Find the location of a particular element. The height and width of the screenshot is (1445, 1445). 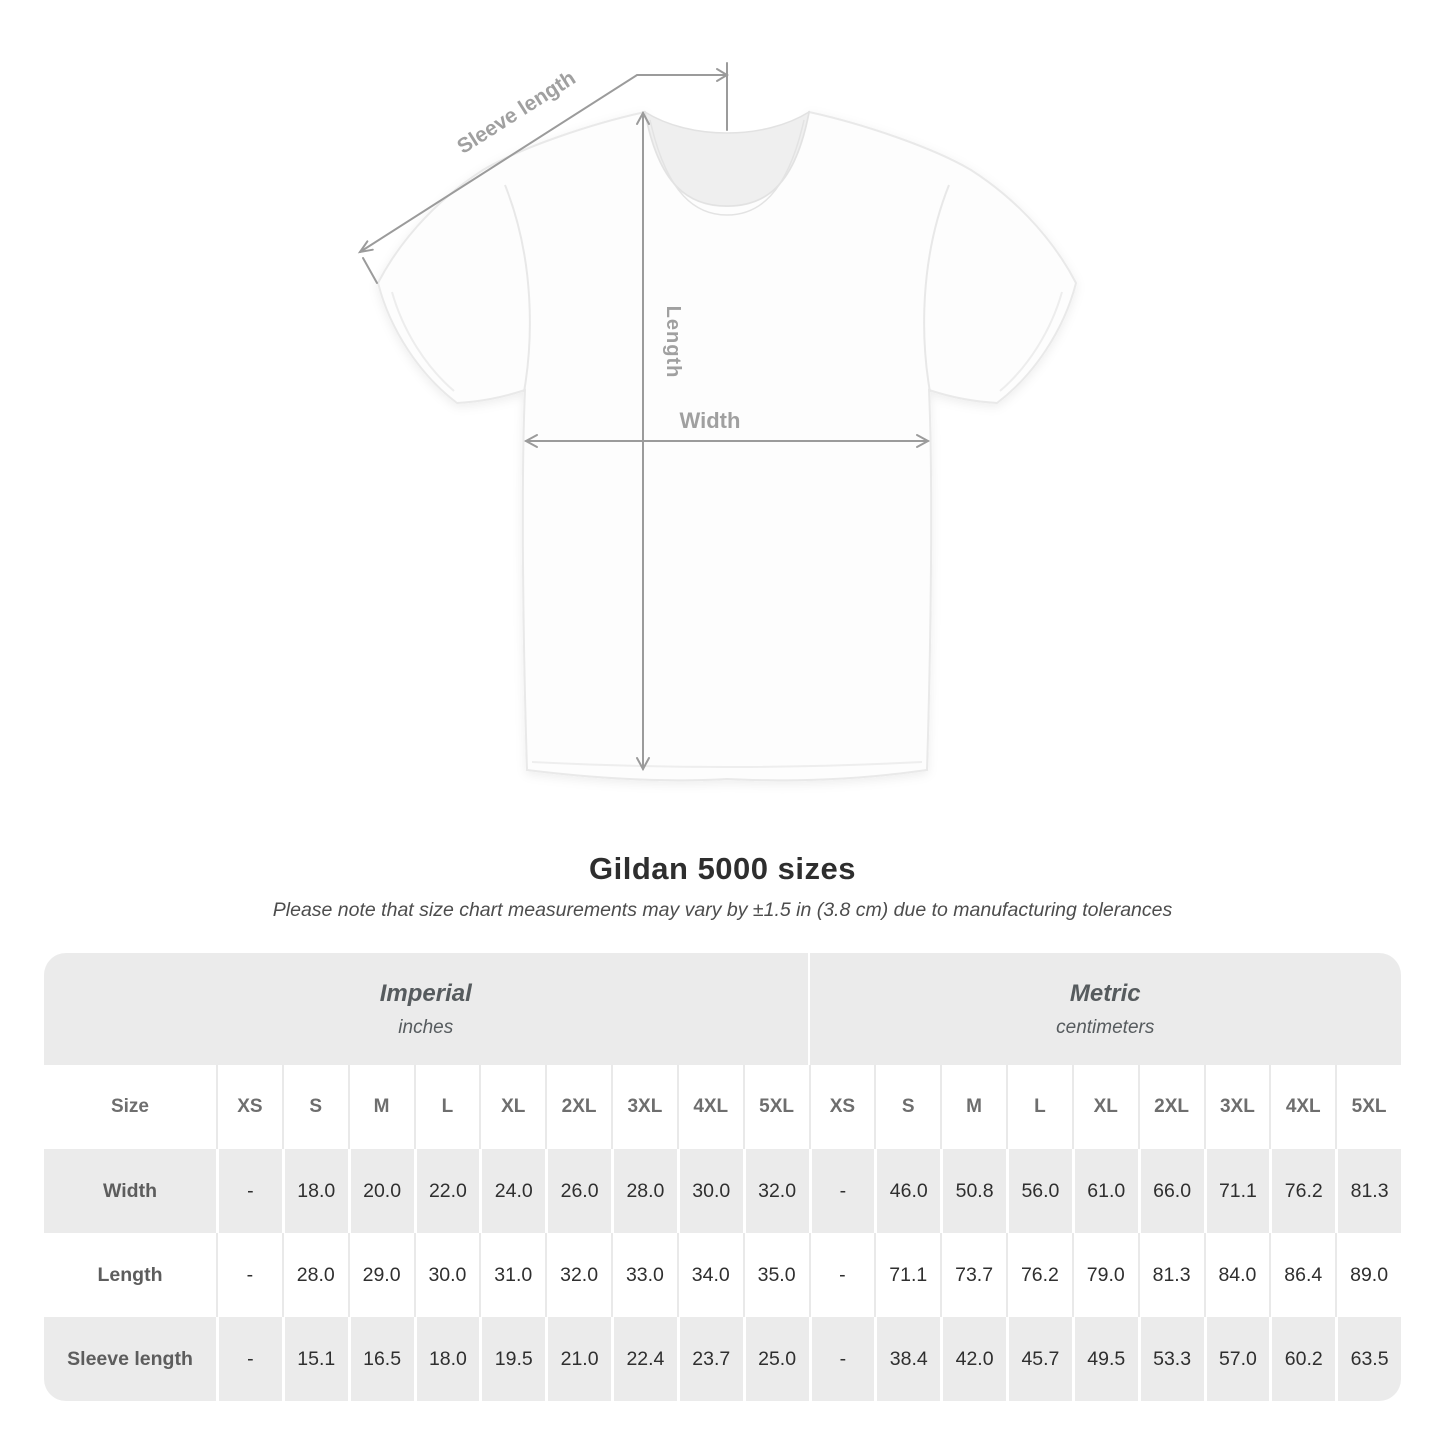

table-cell: 15.1 is located at coordinates (314, 1359).